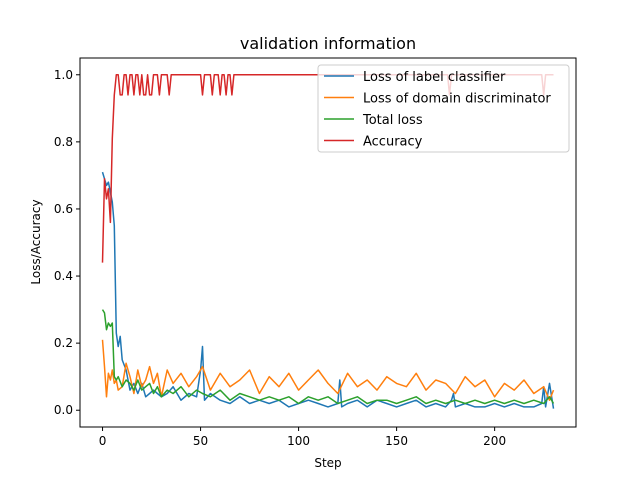 Image resolution: width=640 pixels, height=480 pixels. What do you see at coordinates (298, 441) in the screenshot?
I see `x-tick-label: 100` at bounding box center [298, 441].